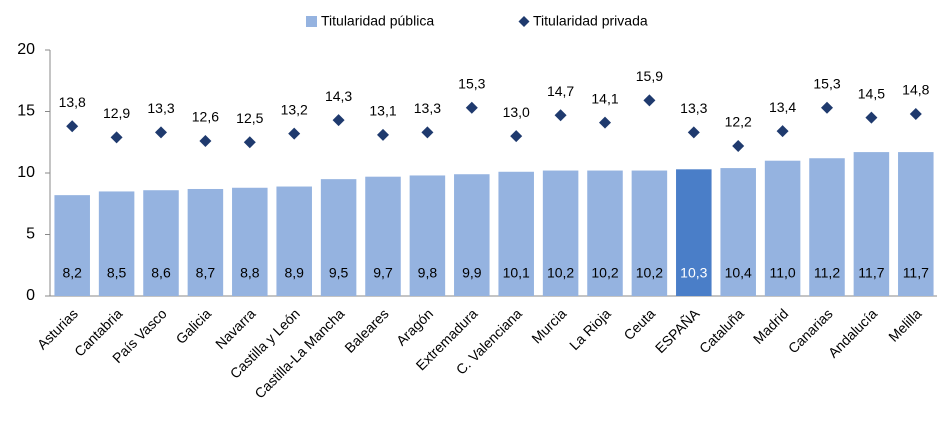 This screenshot has width=937, height=435. I want to click on bar-label: 8,9, so click(294, 273).